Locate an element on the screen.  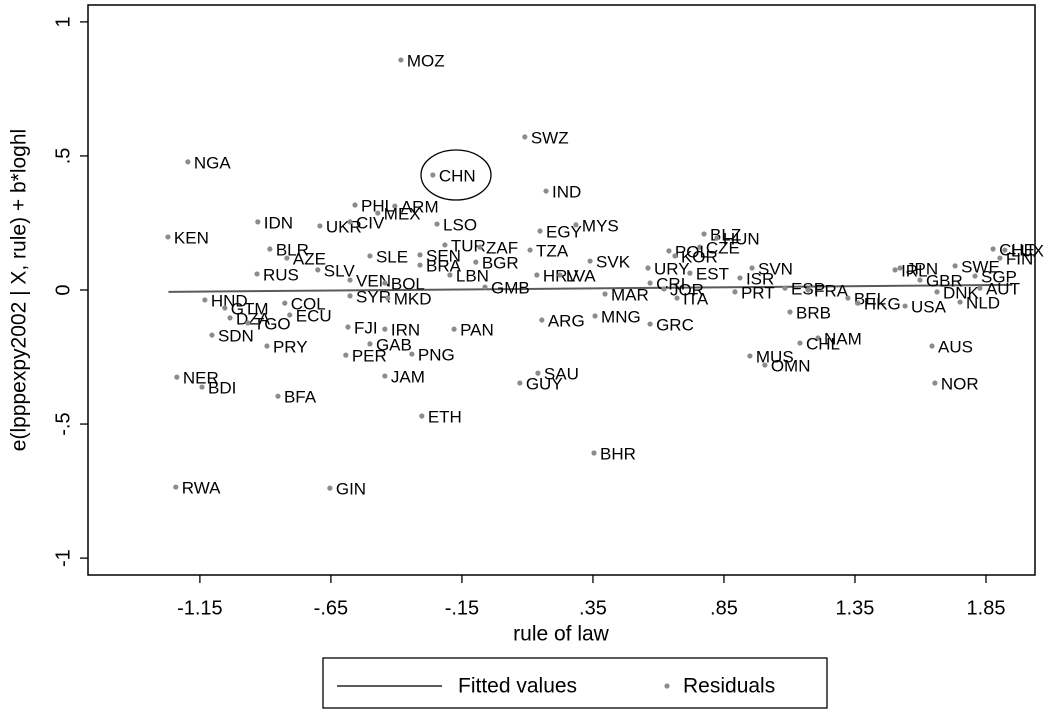
point-label: AUT is located at coordinates (1003, 289).